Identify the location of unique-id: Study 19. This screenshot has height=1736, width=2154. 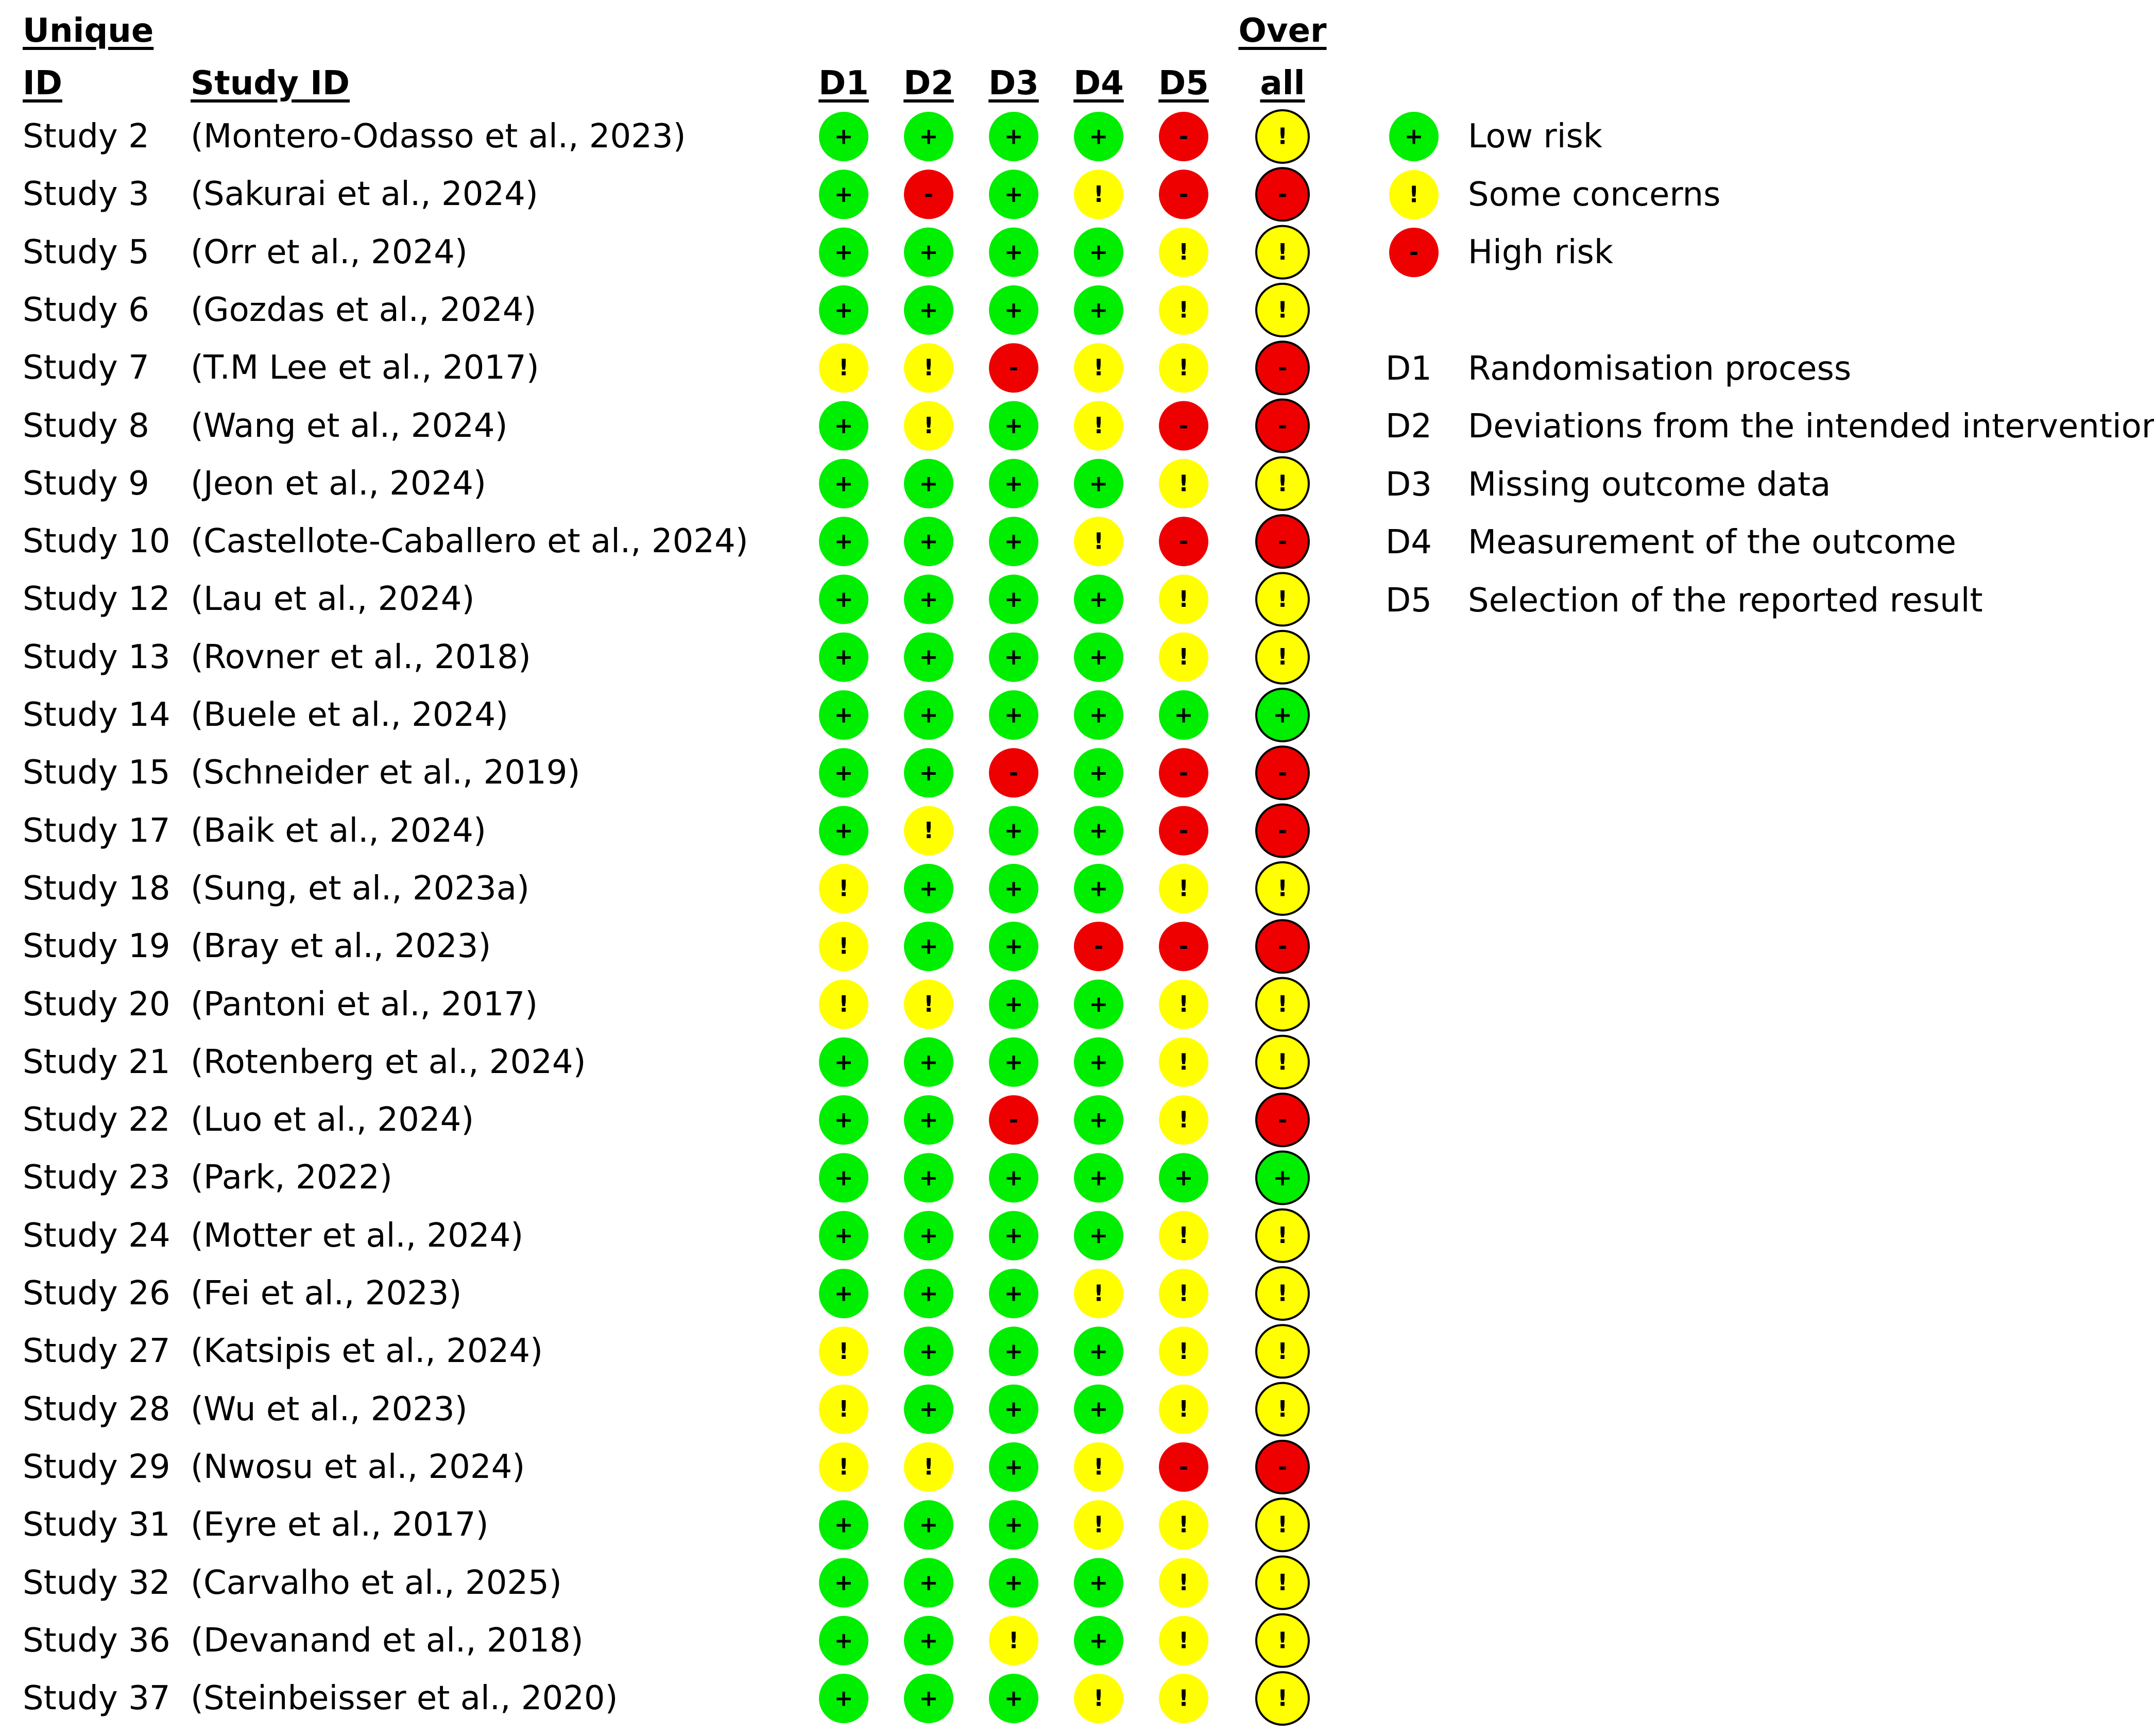
(96, 946).